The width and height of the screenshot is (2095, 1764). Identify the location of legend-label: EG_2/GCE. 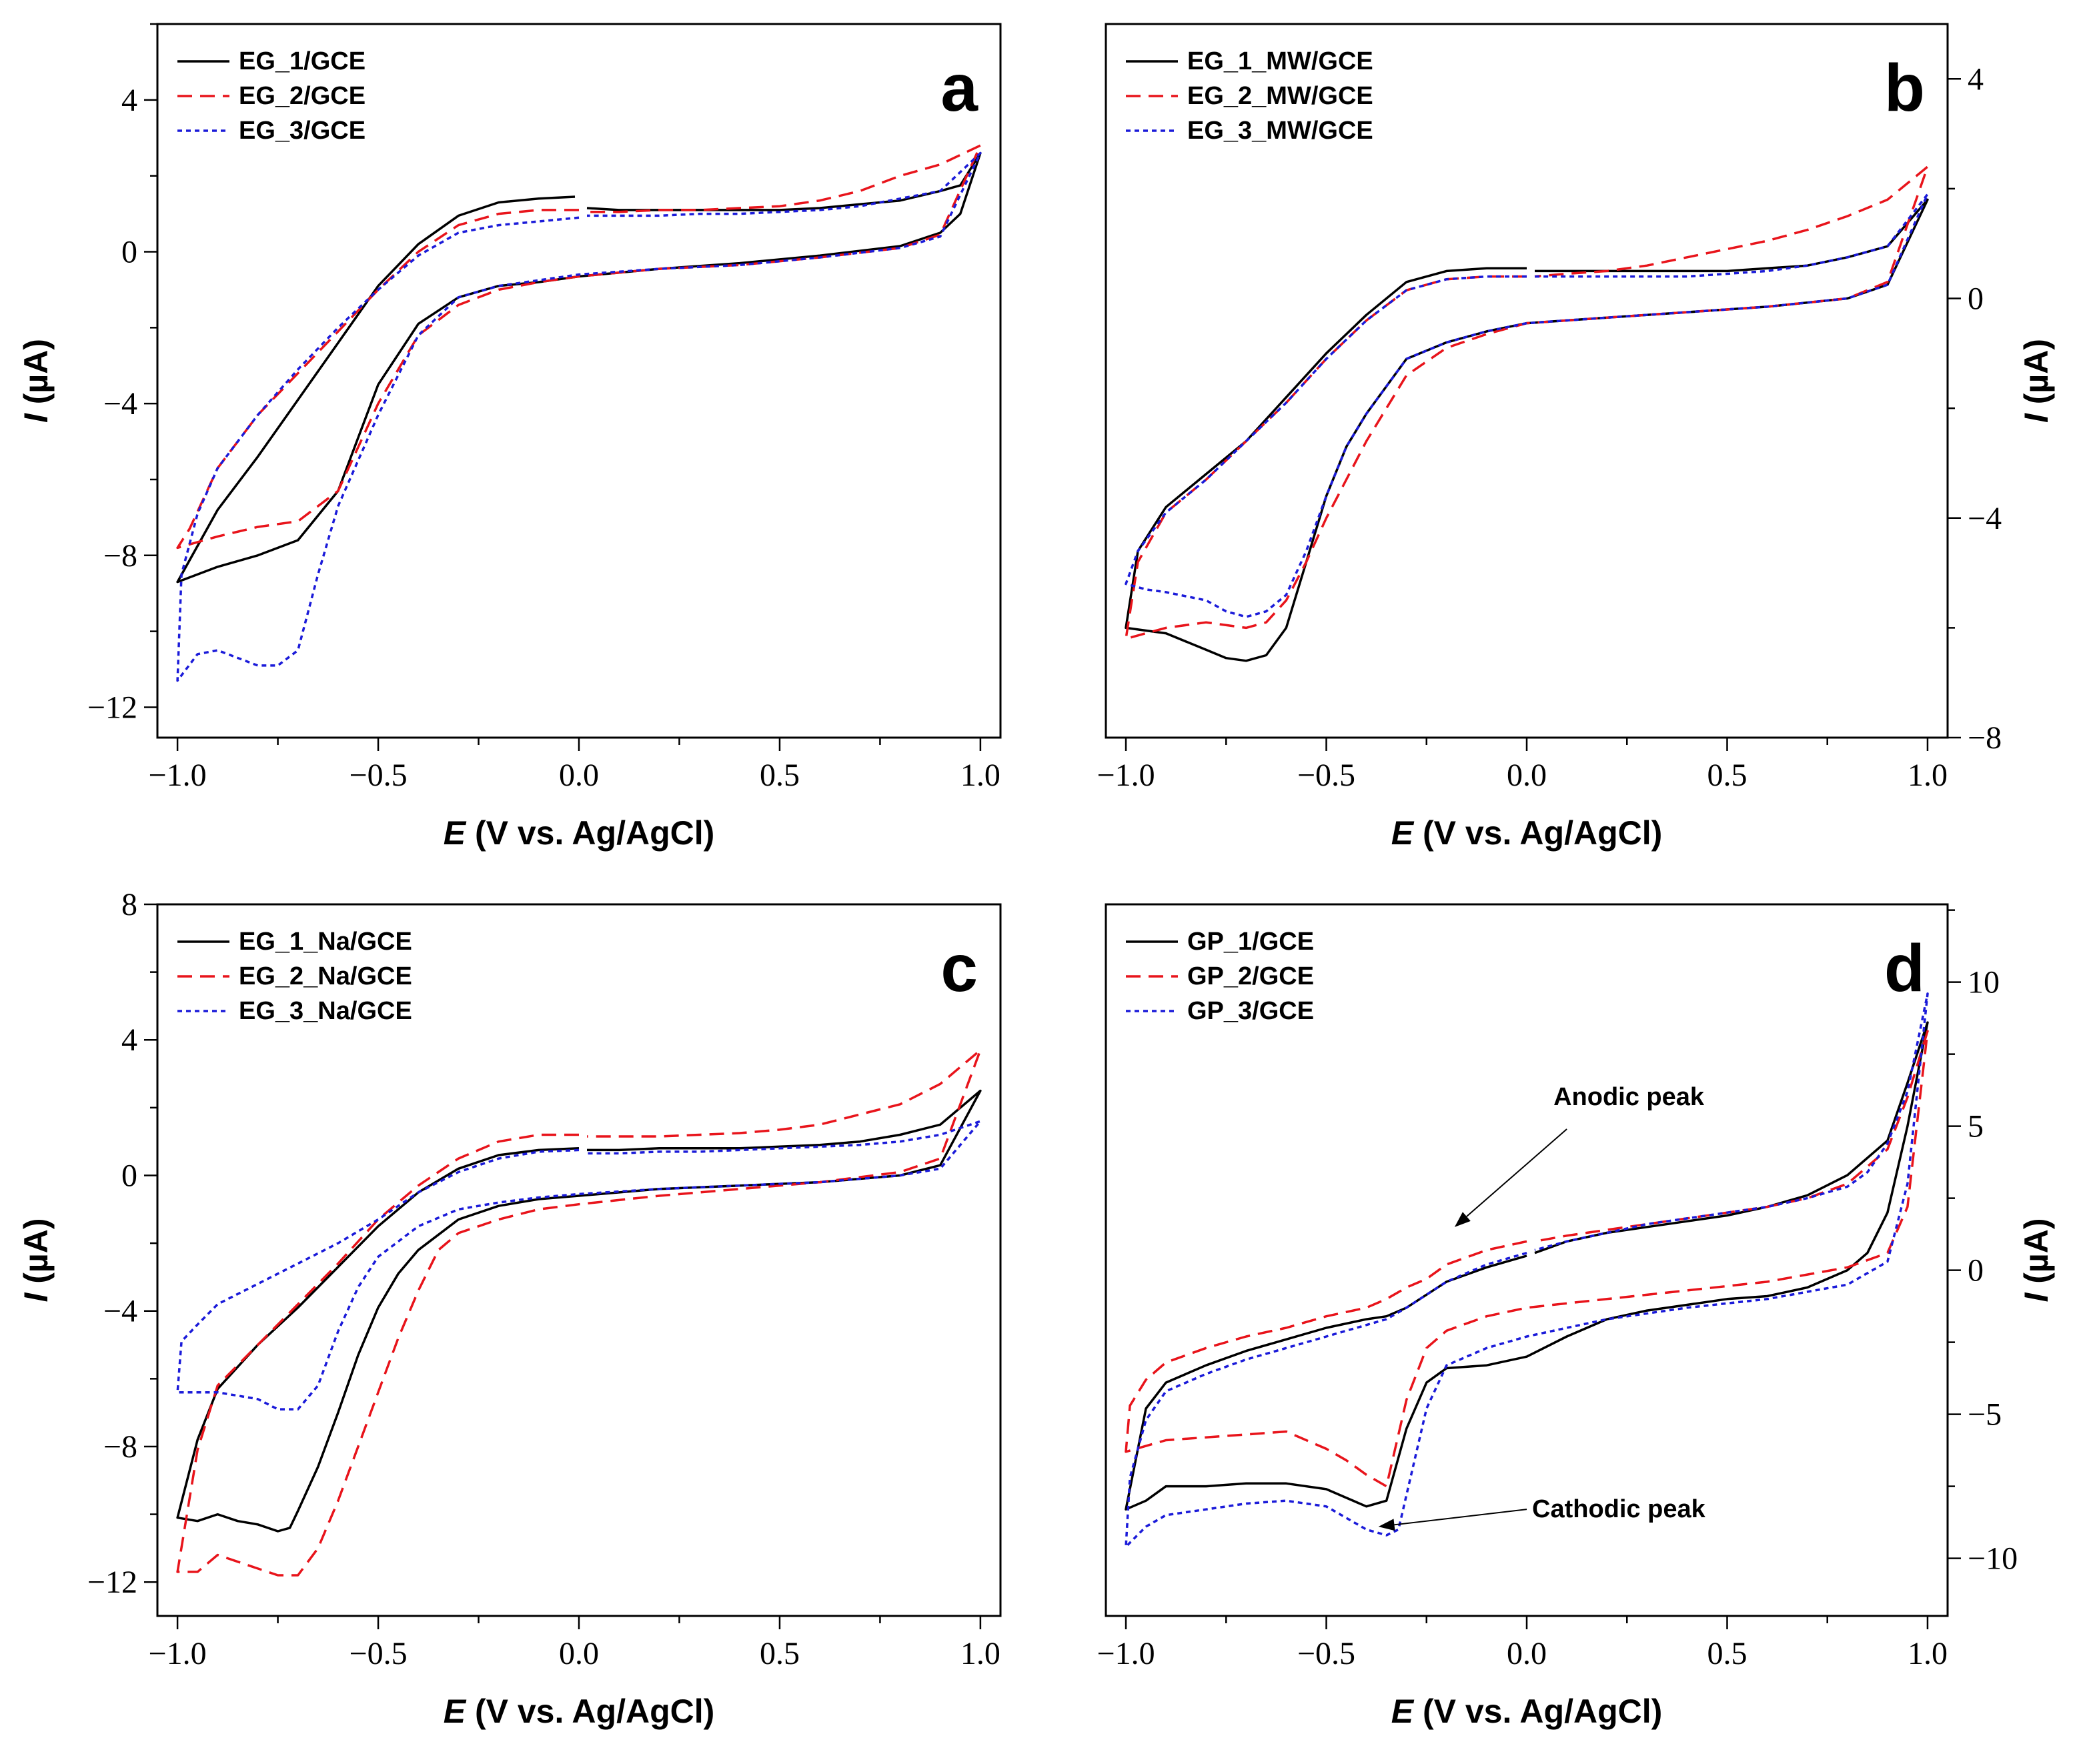
(302, 96).